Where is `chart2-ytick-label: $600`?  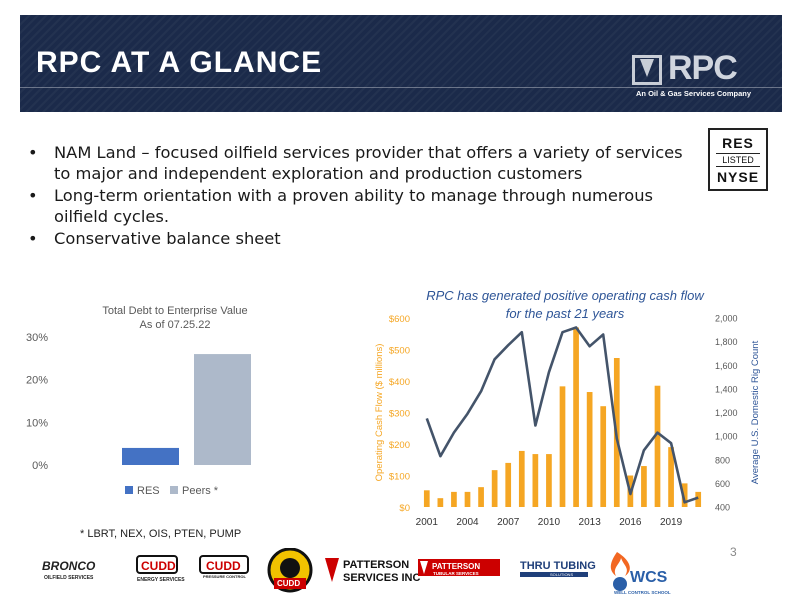
chart2-ytick-label: $600 is located at coordinates (399, 319).